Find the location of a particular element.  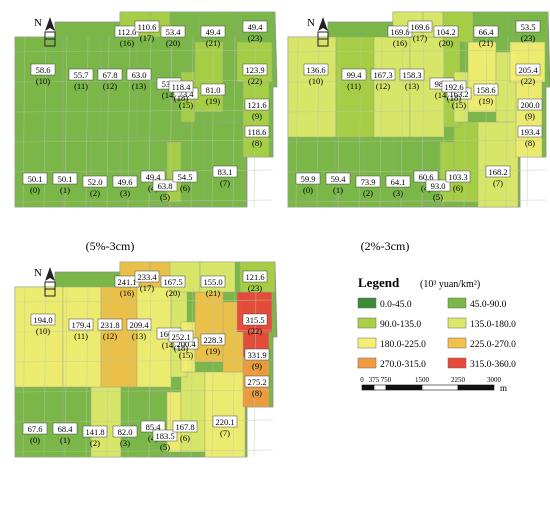

zone-label: 121.6(9) is located at coordinates (257, 109).